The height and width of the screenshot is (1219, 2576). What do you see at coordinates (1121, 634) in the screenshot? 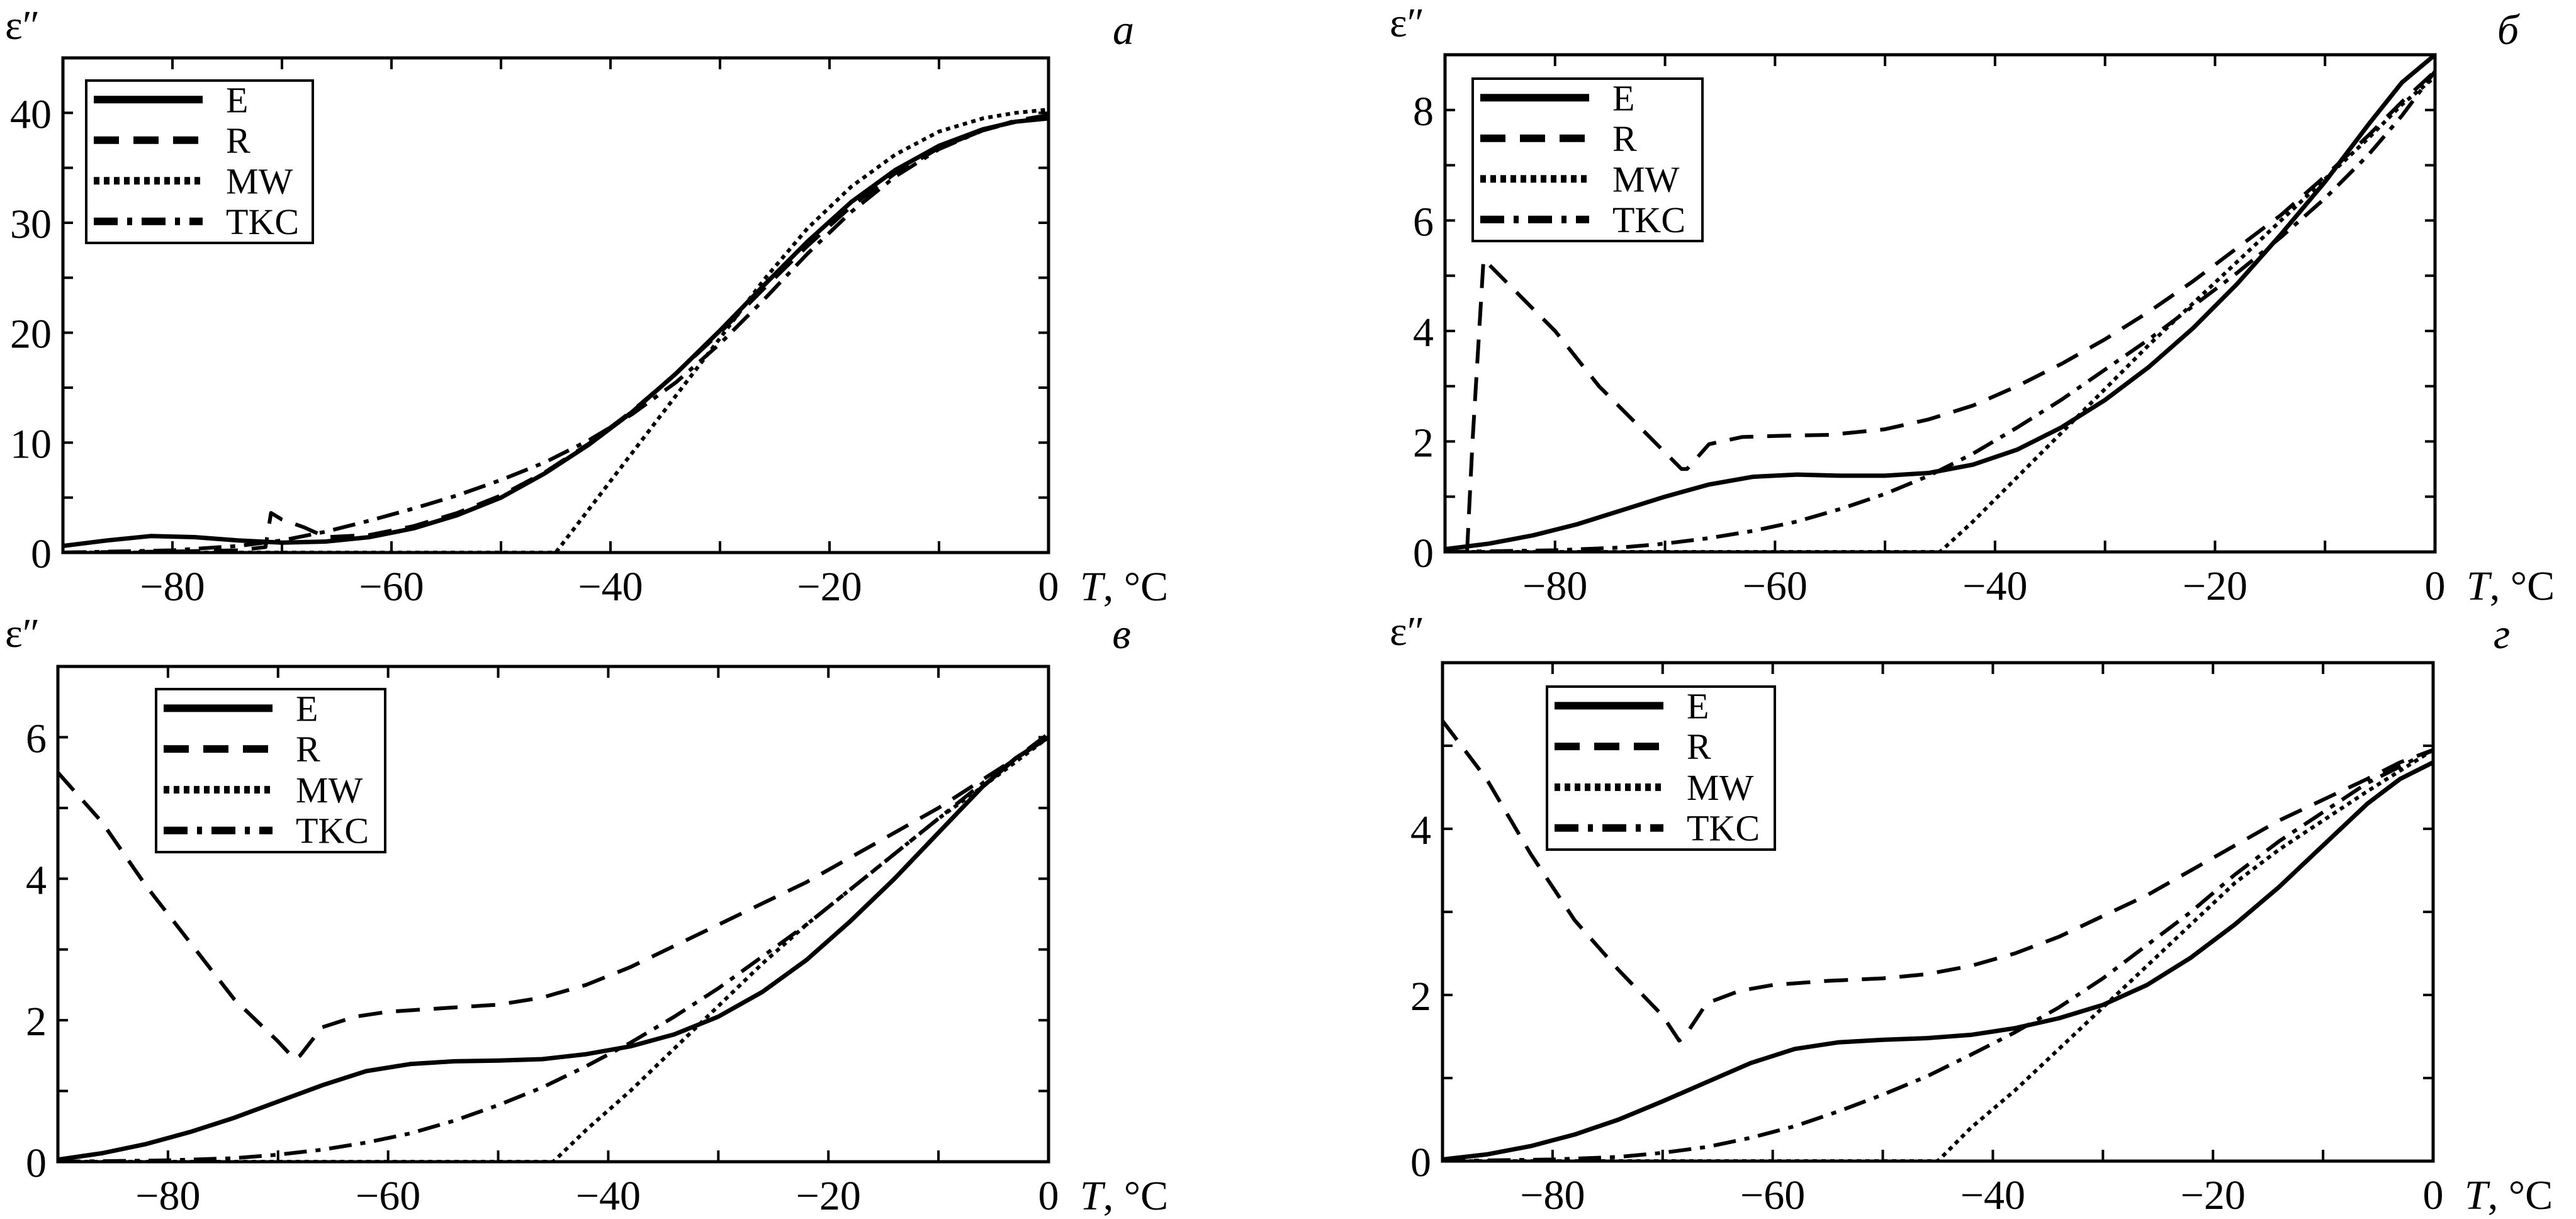
I see `panel-letter: в` at bounding box center [1121, 634].